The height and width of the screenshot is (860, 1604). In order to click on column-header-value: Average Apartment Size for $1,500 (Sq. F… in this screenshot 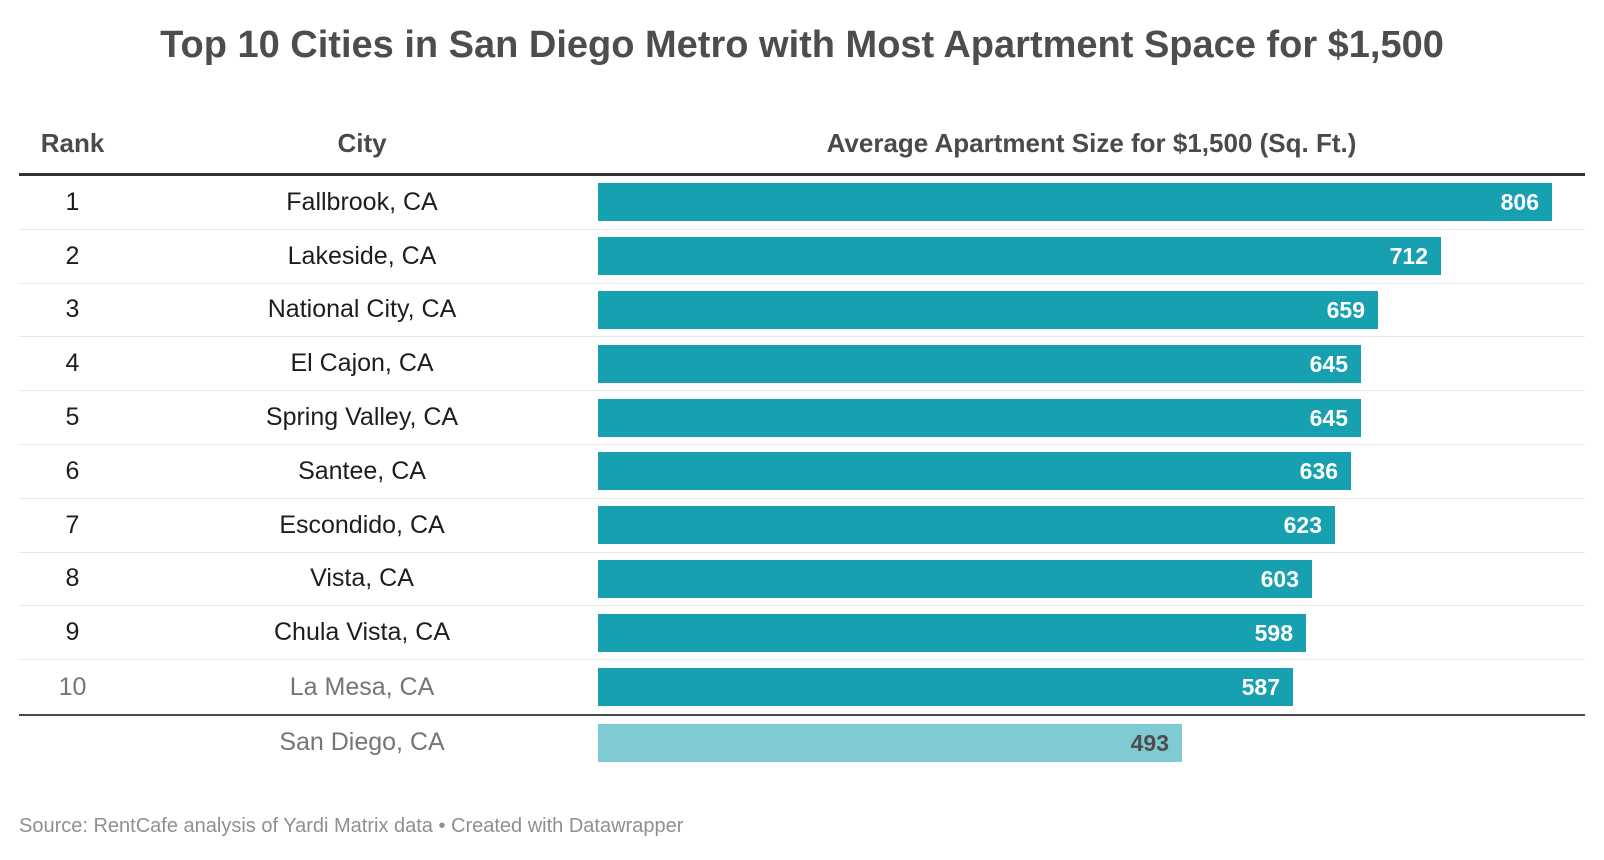, I will do `click(1091, 143)`.